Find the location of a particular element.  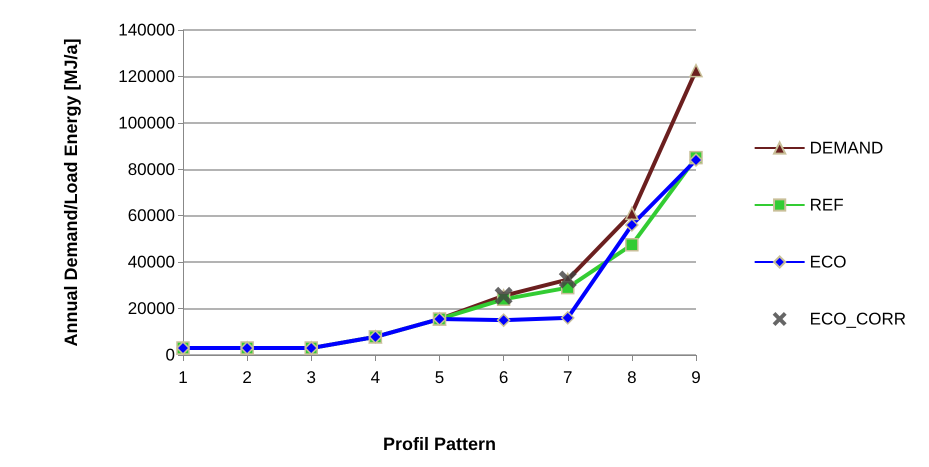

x-tick-label: 8 is located at coordinates (632, 377).